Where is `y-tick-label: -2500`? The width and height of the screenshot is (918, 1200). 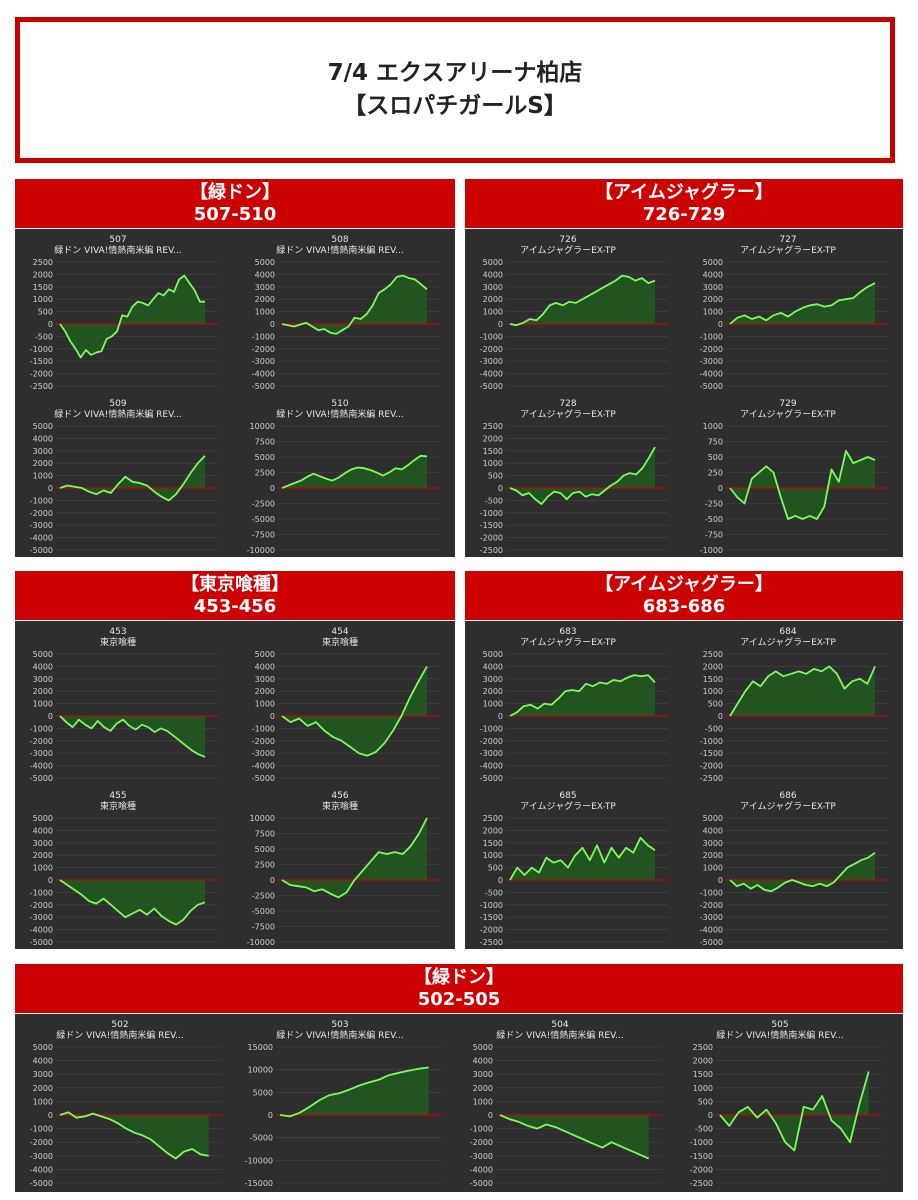
y-tick-label: -2500 is located at coordinates (41, 386).